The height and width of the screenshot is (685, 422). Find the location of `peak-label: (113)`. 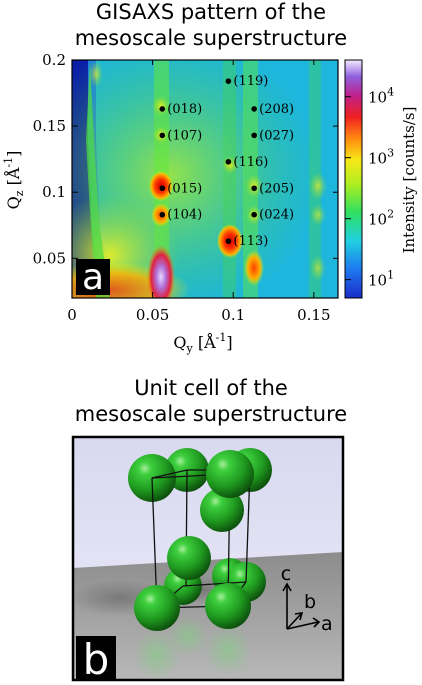

peak-label: (113) is located at coordinates (250, 241).